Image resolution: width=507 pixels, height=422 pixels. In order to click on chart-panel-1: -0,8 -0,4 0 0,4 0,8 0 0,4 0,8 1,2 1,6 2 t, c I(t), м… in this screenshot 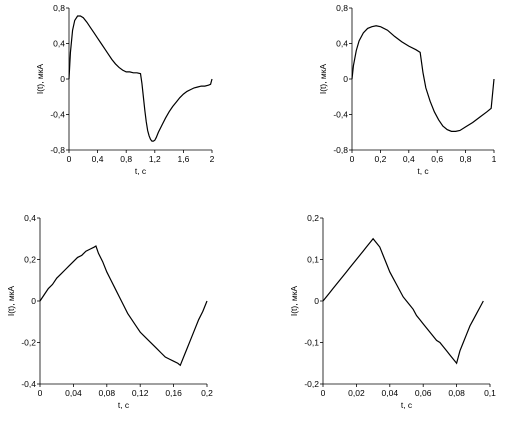, I will do `click(125, 89)`.